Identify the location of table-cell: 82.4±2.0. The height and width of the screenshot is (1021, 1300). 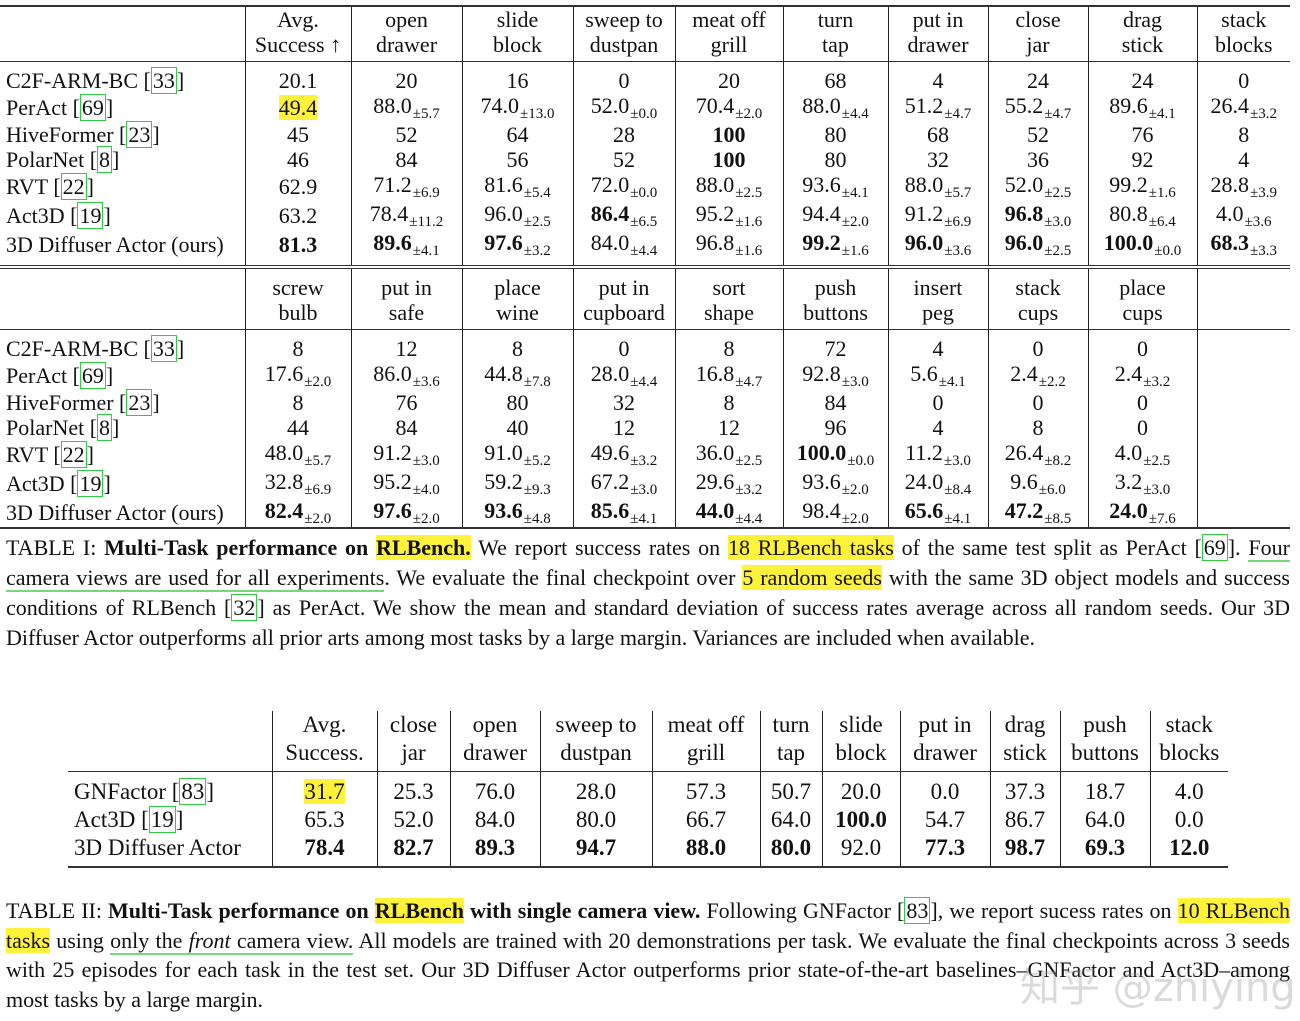
(297, 513).